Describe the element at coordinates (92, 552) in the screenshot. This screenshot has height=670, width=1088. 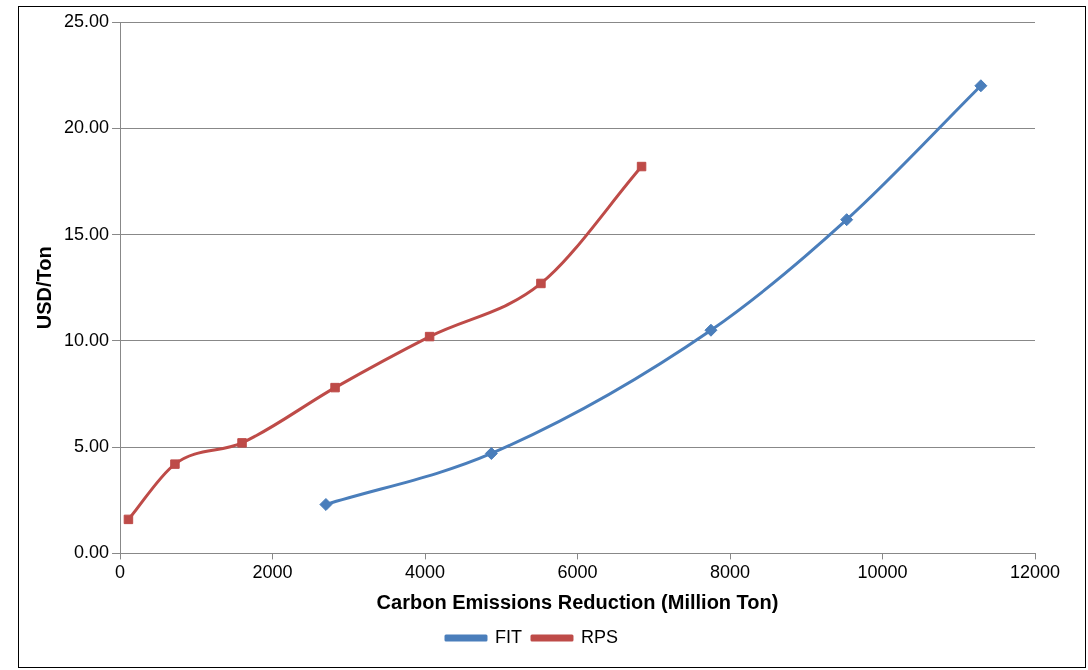
I see `y-tick-label: 0.00` at that location.